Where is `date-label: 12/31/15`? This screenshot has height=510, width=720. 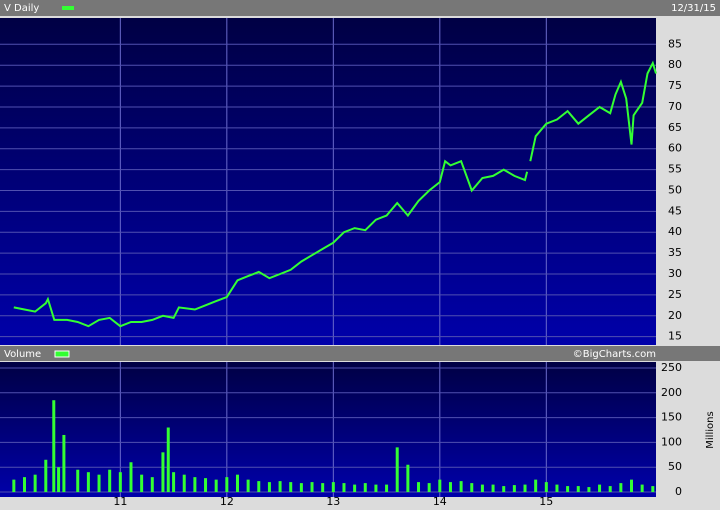
date-label: 12/31/15 is located at coordinates (693, 8).